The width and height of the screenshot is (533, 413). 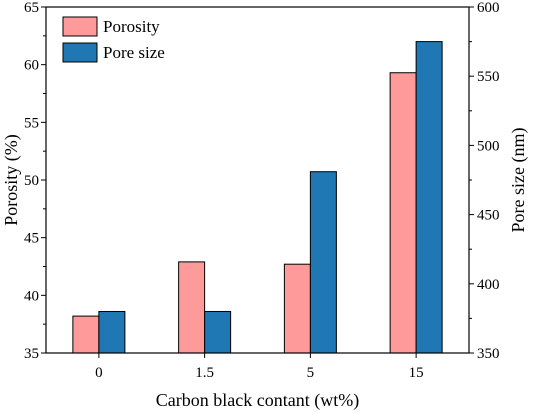 I want to click on left-y-axis-title: Porosity (%), so click(x=11, y=180).